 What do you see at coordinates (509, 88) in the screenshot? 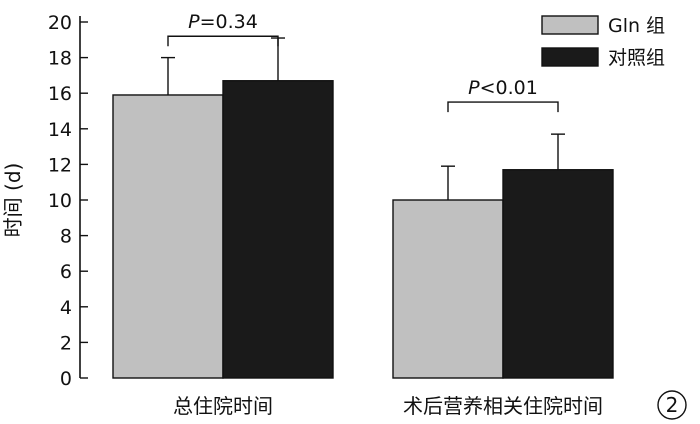
I see `p-value: <0.01` at bounding box center [509, 88].